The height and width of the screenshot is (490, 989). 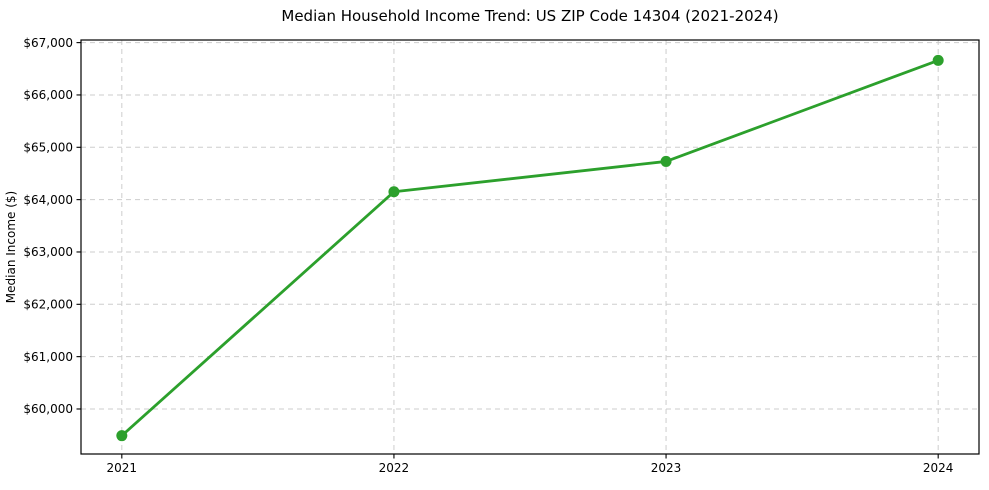 What do you see at coordinates (48, 409) in the screenshot?
I see `y-tick-label: $60,000` at bounding box center [48, 409].